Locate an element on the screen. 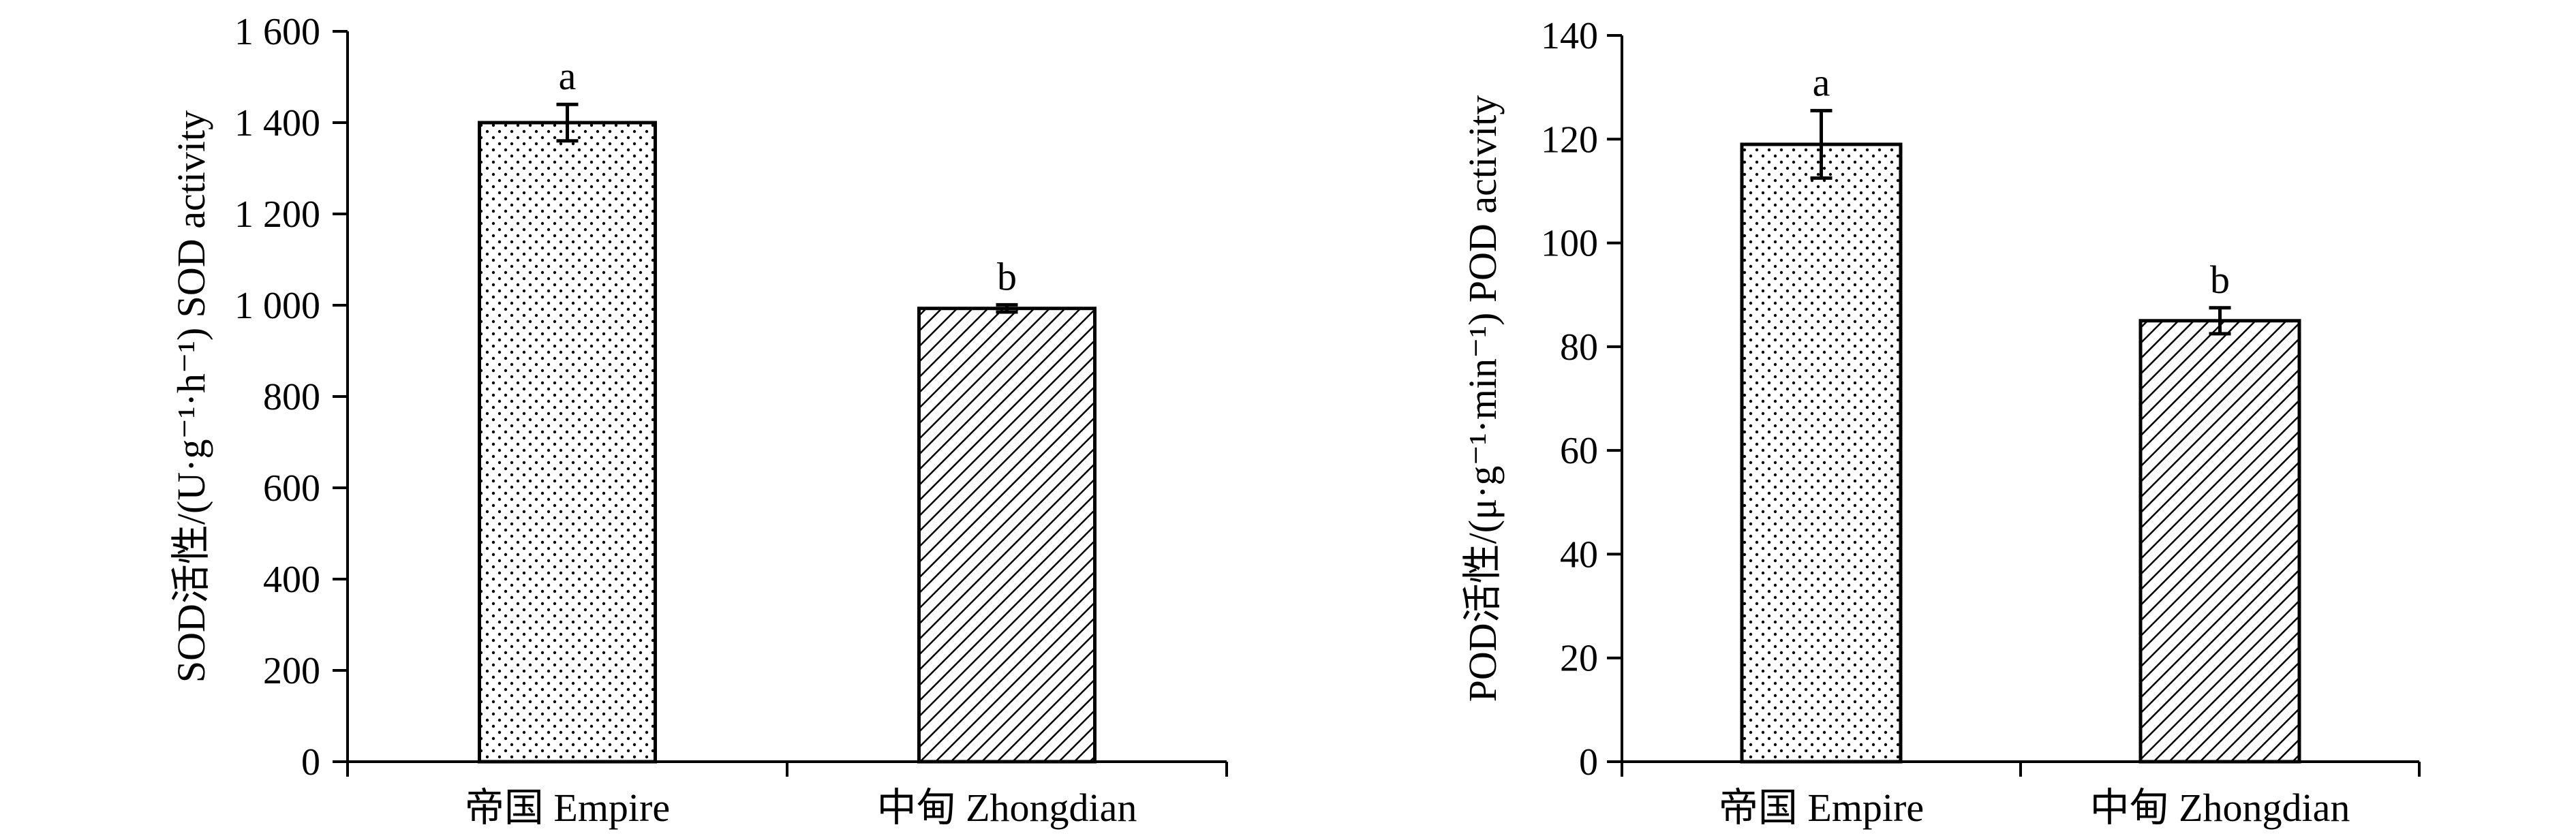  y-tick-label: 120 is located at coordinates (1569, 140).